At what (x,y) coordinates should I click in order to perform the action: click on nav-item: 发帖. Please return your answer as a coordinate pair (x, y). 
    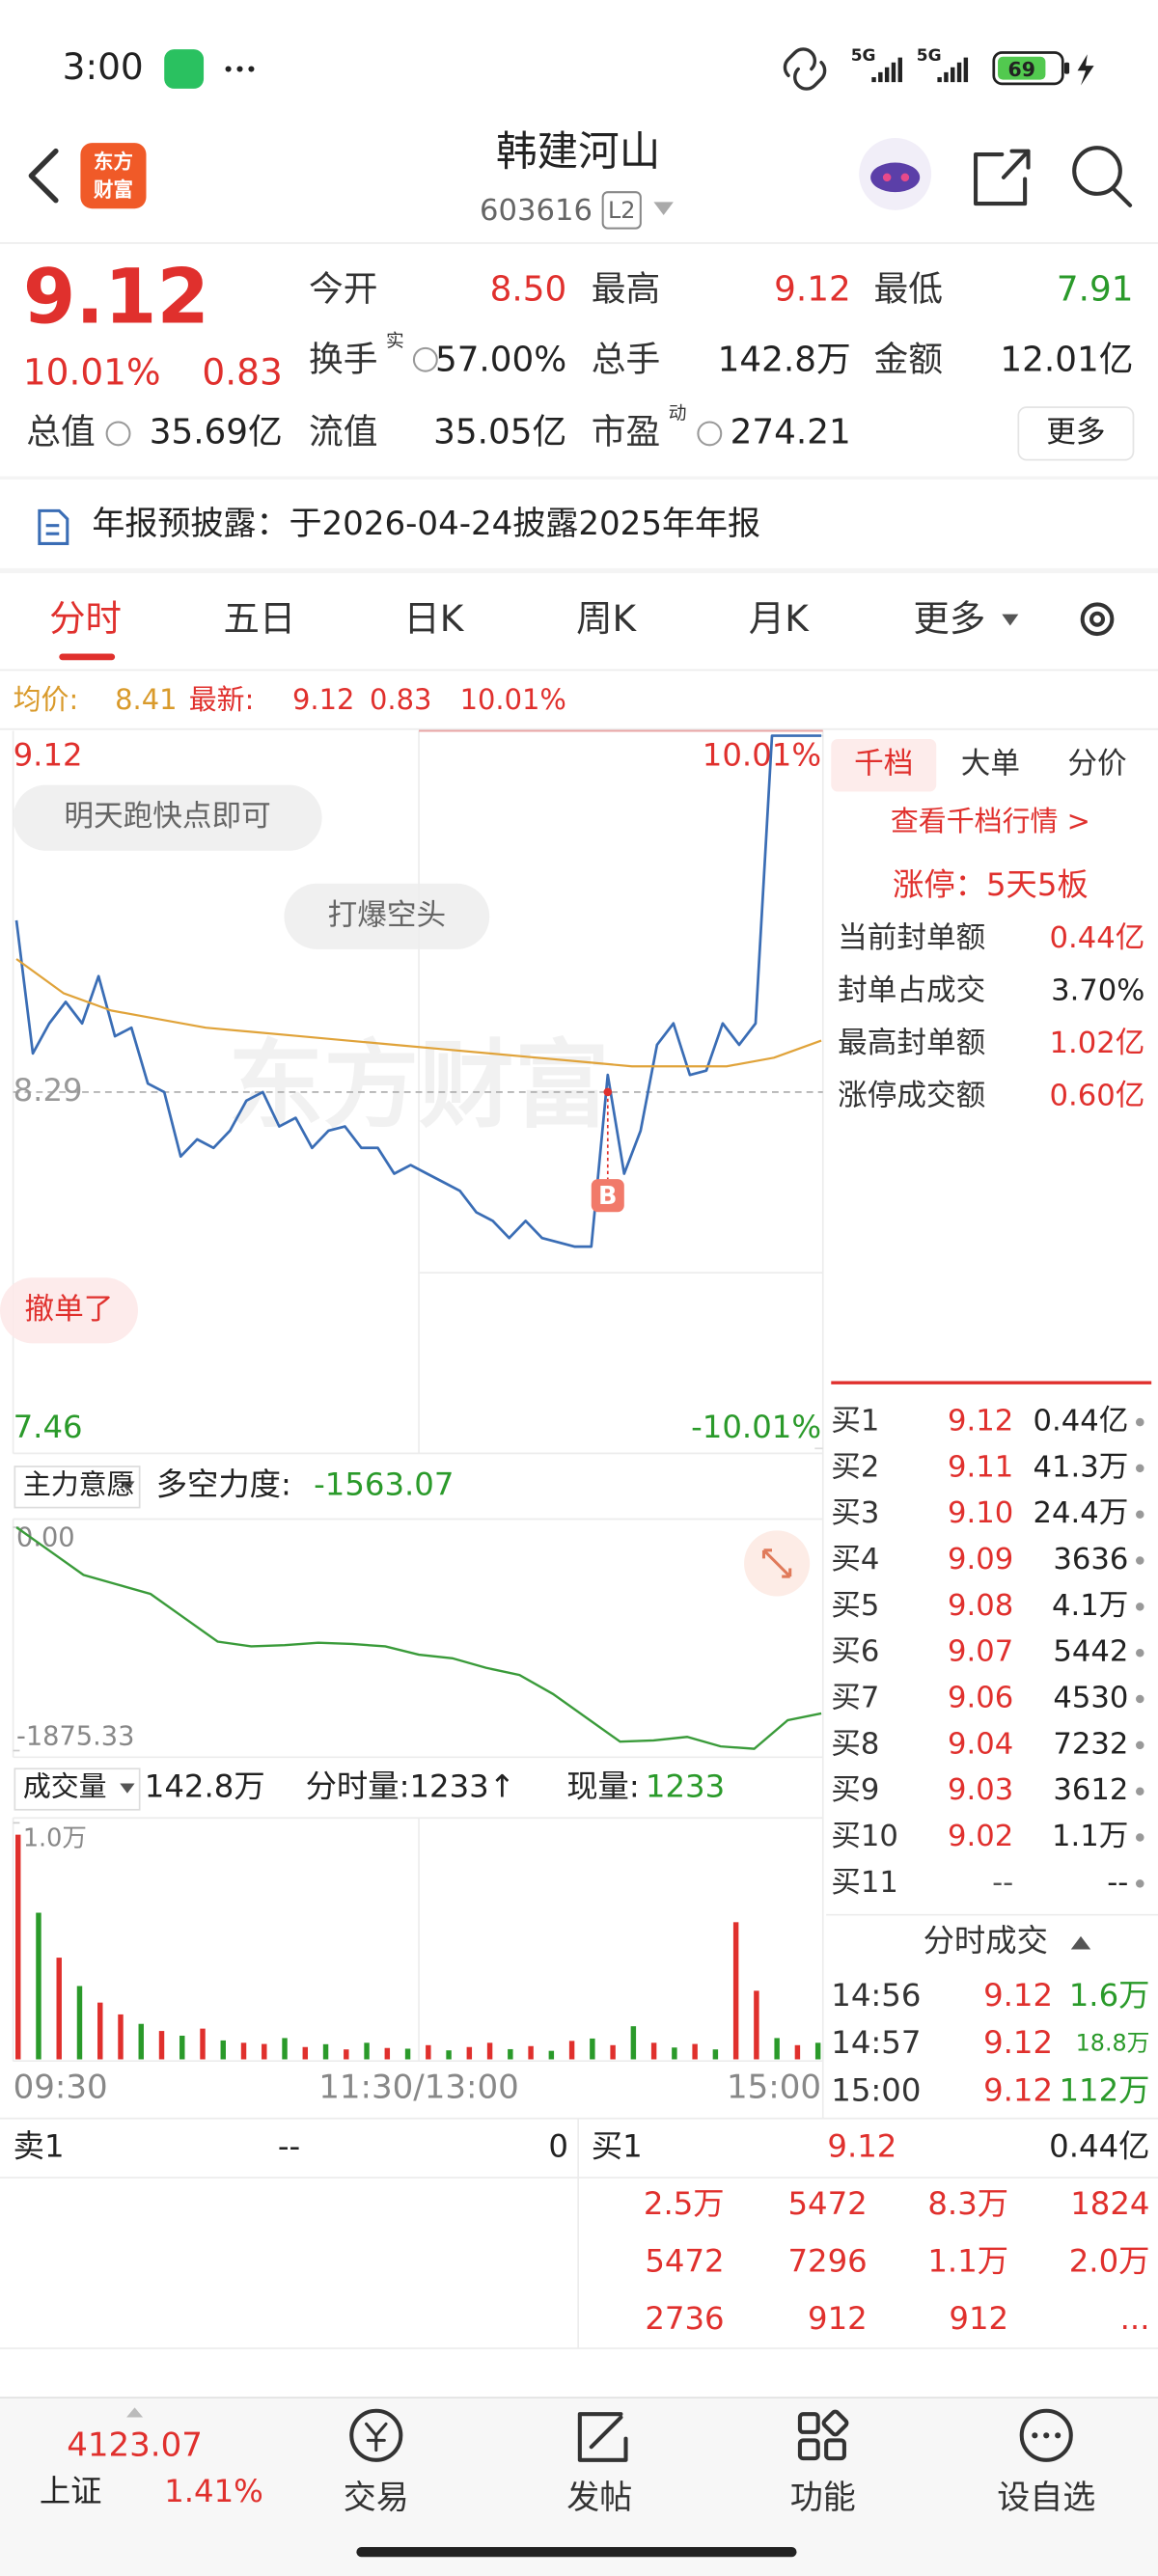
    Looking at the image, I should click on (599, 2498).